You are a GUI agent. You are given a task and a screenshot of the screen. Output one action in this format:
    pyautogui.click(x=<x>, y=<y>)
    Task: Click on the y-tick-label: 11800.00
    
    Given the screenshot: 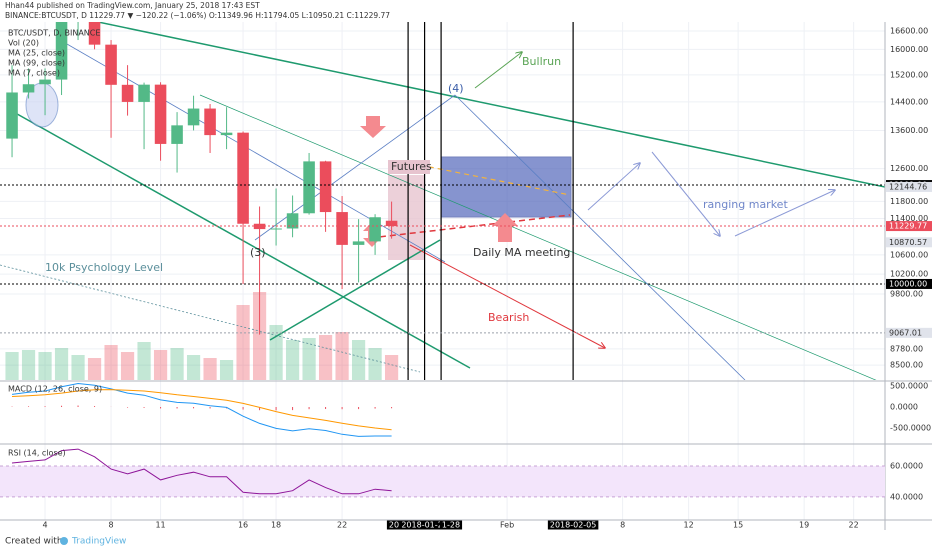 What is the action you would take?
    pyautogui.click(x=909, y=201)
    